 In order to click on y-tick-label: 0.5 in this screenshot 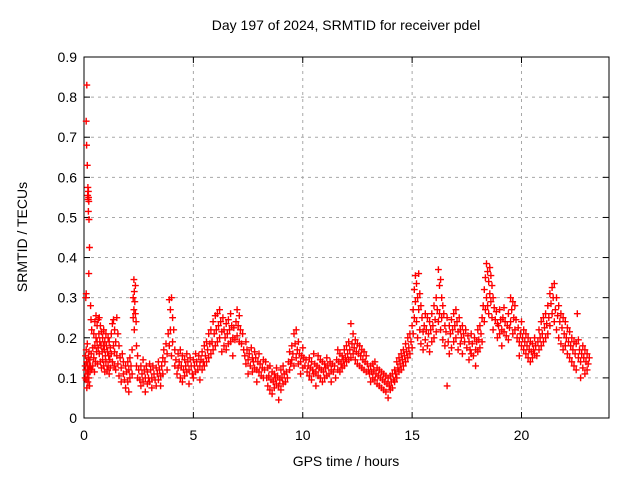, I will do `click(68, 217)`.